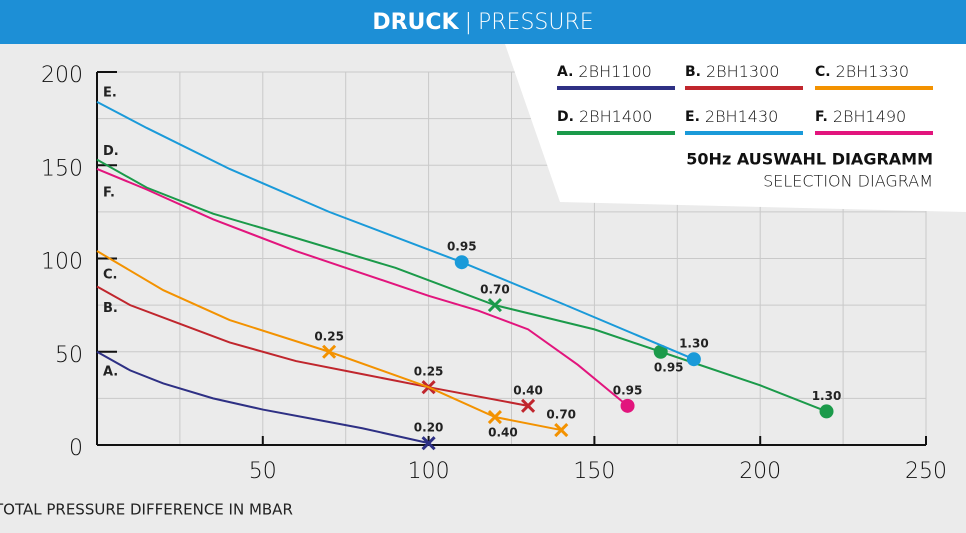 Image resolution: width=966 pixels, height=533 pixels. I want to click on title-bar, so click(483, 22).